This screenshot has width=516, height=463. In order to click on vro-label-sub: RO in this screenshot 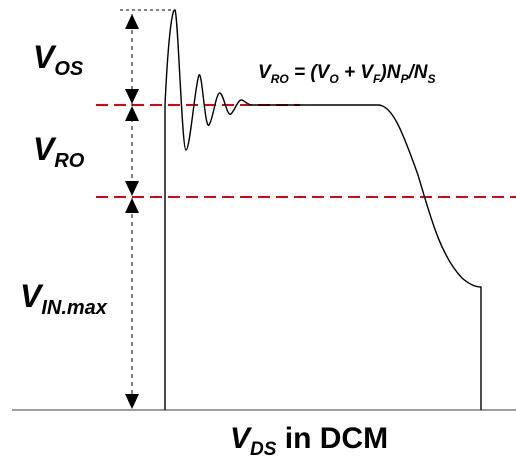, I will do `click(69, 161)`.